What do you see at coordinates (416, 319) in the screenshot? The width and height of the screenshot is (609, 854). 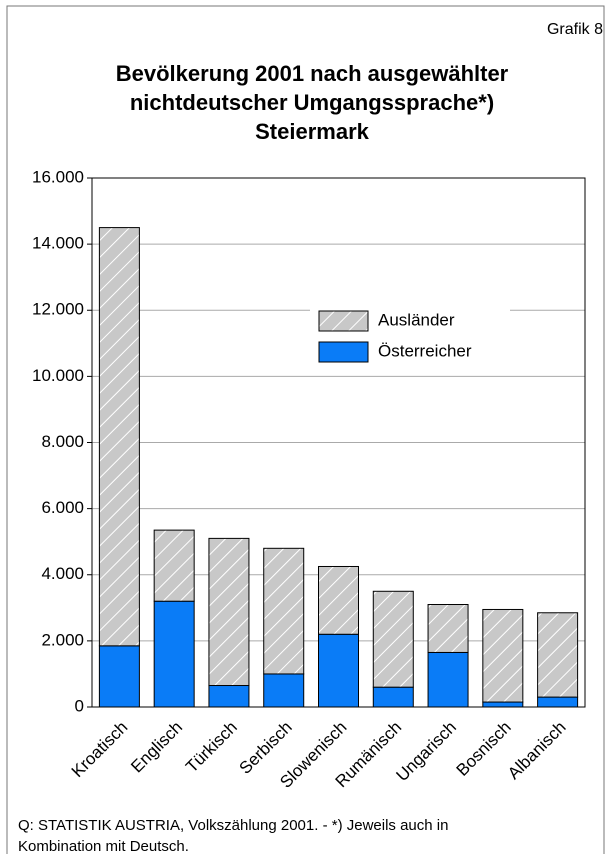 I see `legend-label: Ausländer` at bounding box center [416, 319].